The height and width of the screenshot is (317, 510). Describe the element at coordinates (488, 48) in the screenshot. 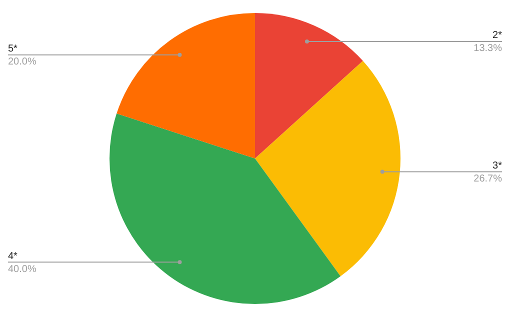

I see `data-label: 13.3%` at that location.